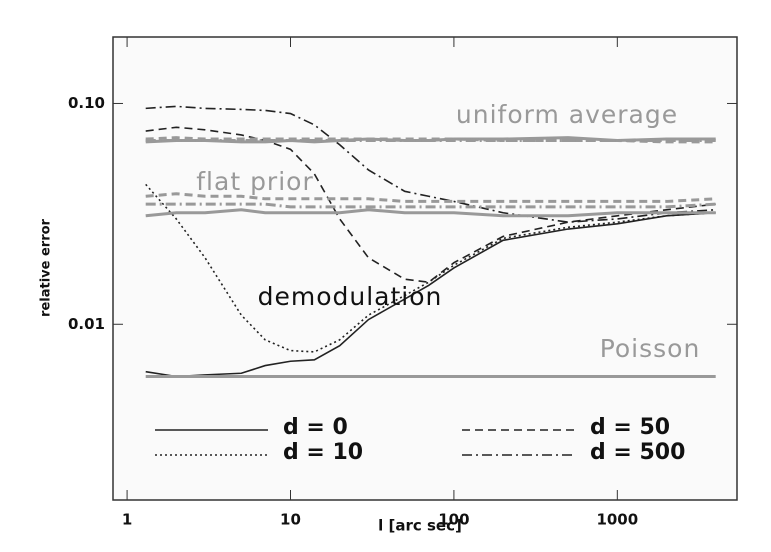  What do you see at coordinates (617, 520) in the screenshot?
I see `x-tick-label: 1000` at bounding box center [617, 520].